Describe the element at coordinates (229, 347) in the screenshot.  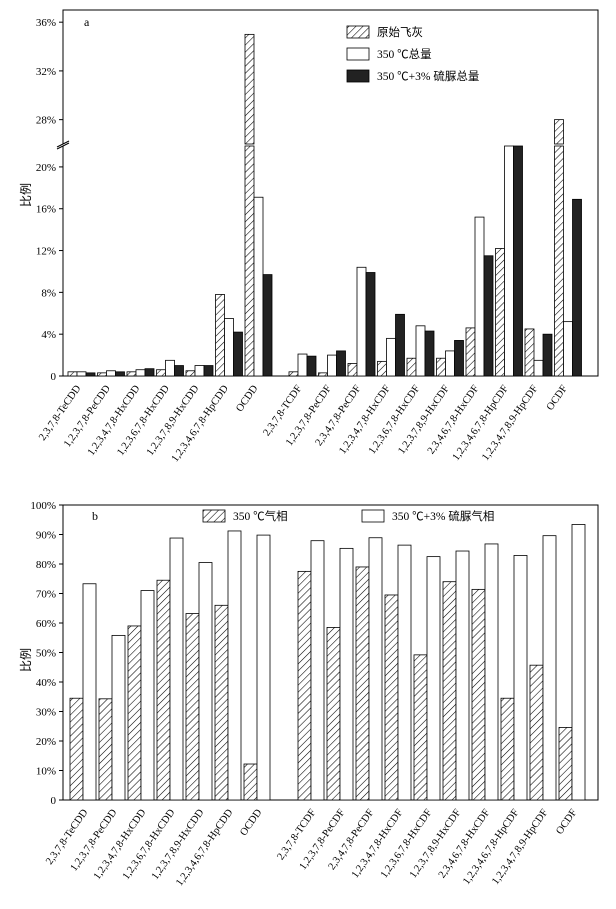
I see `bar-1-2-3-4-6-7-8-hpcdd-s1` at that location.